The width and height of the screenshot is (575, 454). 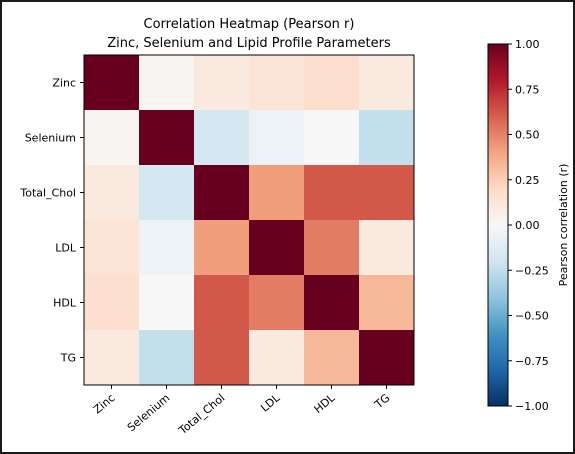 What do you see at coordinates (111, 357) in the screenshot?
I see `heatmap-cell-tg-zinc` at bounding box center [111, 357].